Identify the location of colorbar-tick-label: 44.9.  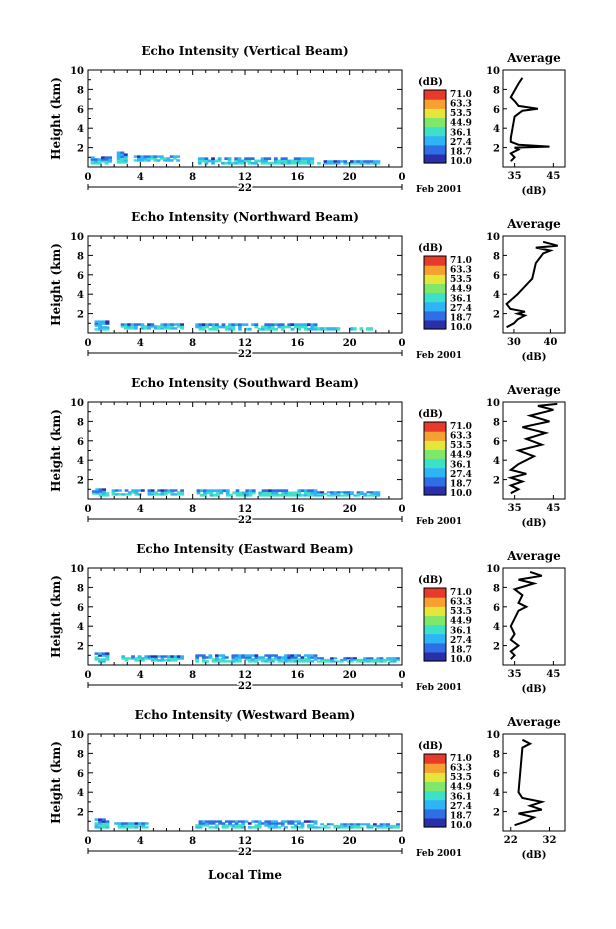
(461, 124).